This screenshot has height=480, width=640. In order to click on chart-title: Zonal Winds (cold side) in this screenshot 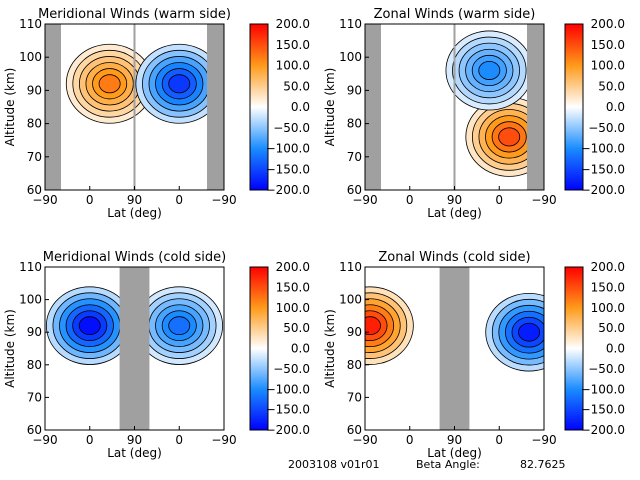, I will do `click(454, 257)`.